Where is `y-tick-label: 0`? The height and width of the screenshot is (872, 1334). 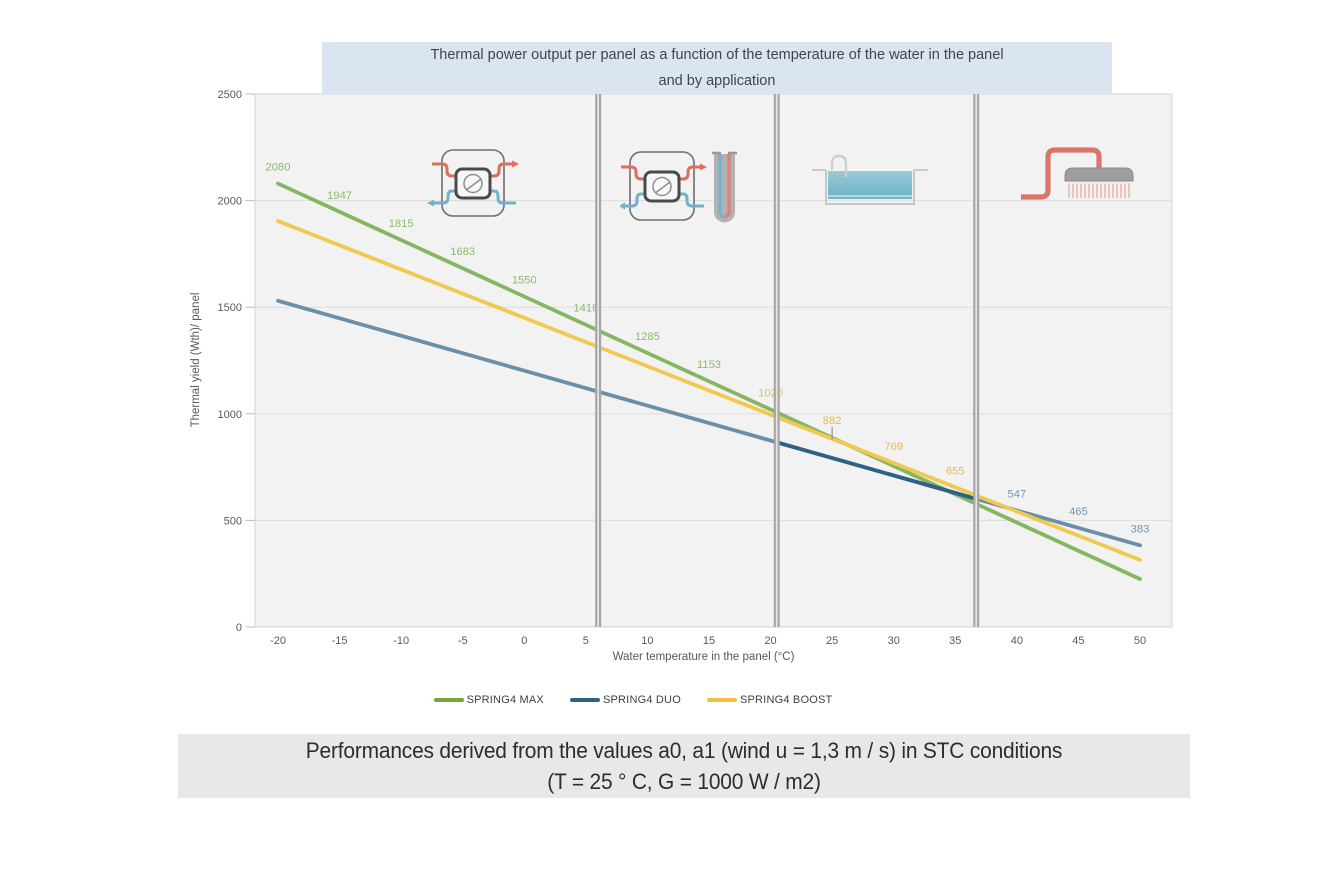 y-tick-label: 0 is located at coordinates (239, 628).